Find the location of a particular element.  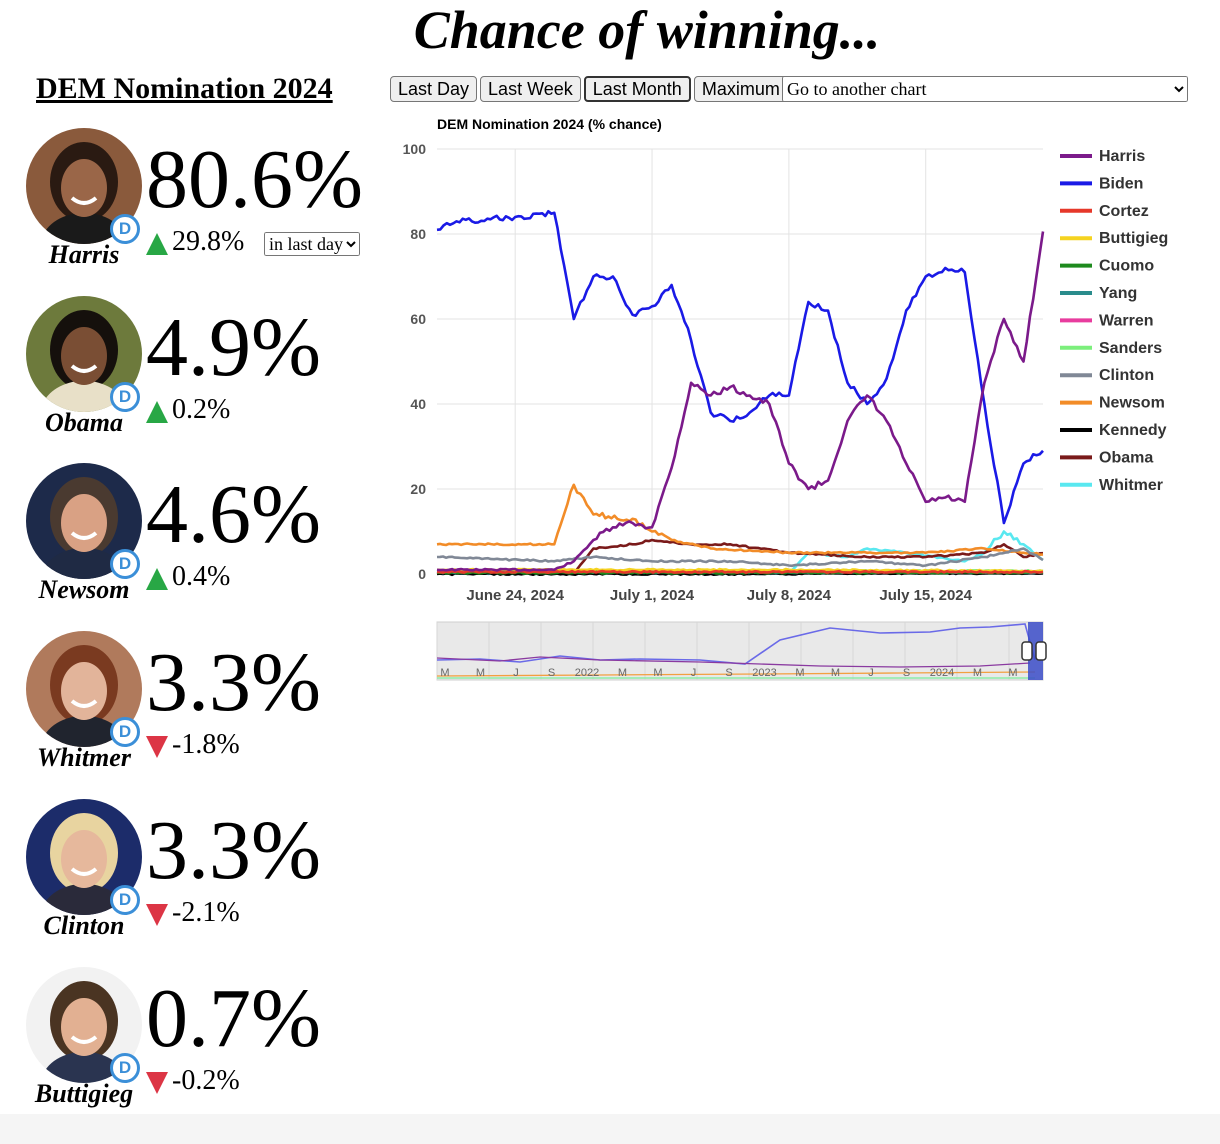

navigator-newsom-line is located at coordinates (736, 674).